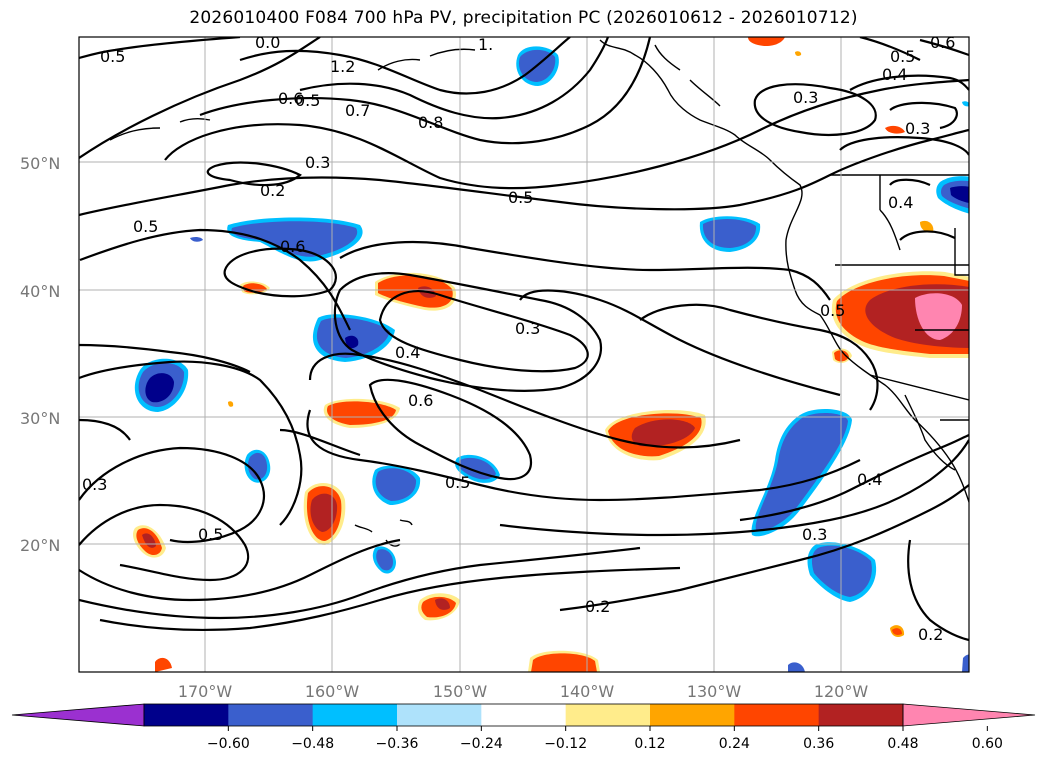  I want to click on colorbar-extend-high, so click(969, 715).